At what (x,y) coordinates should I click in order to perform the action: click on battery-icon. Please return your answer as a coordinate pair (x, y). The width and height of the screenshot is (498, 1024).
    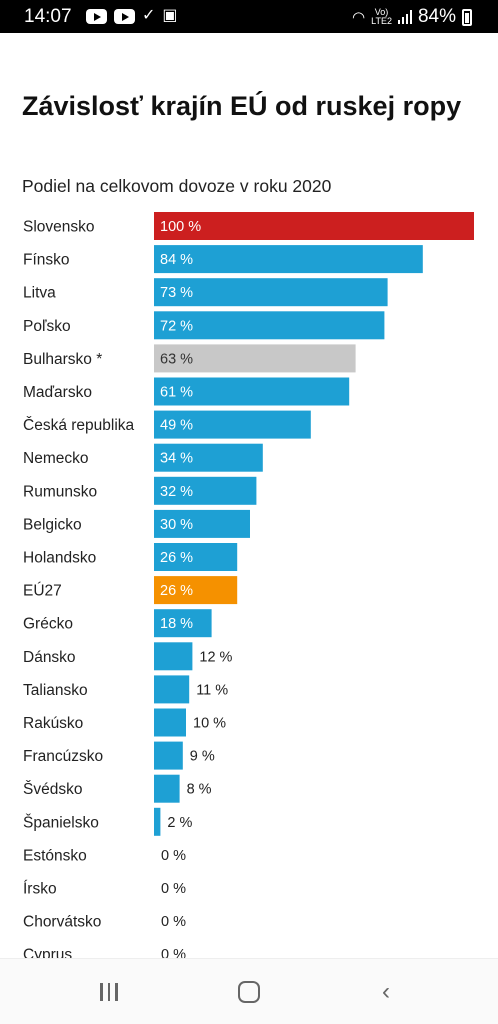
    Looking at the image, I should click on (467, 17).